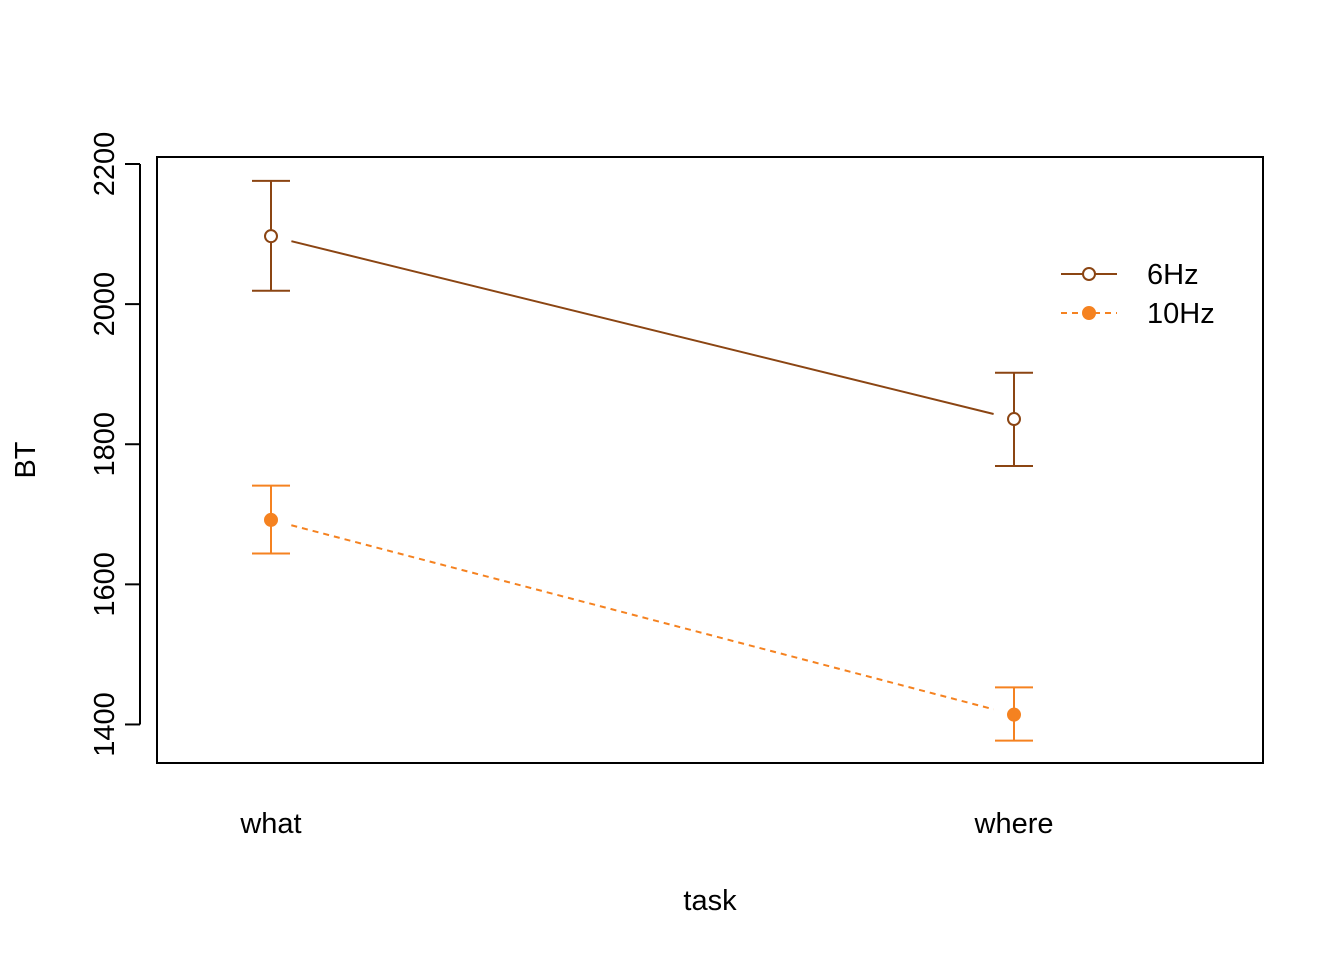 This screenshot has width=1344, height=960. I want to click on y-tick-label: 1400, so click(105, 724).